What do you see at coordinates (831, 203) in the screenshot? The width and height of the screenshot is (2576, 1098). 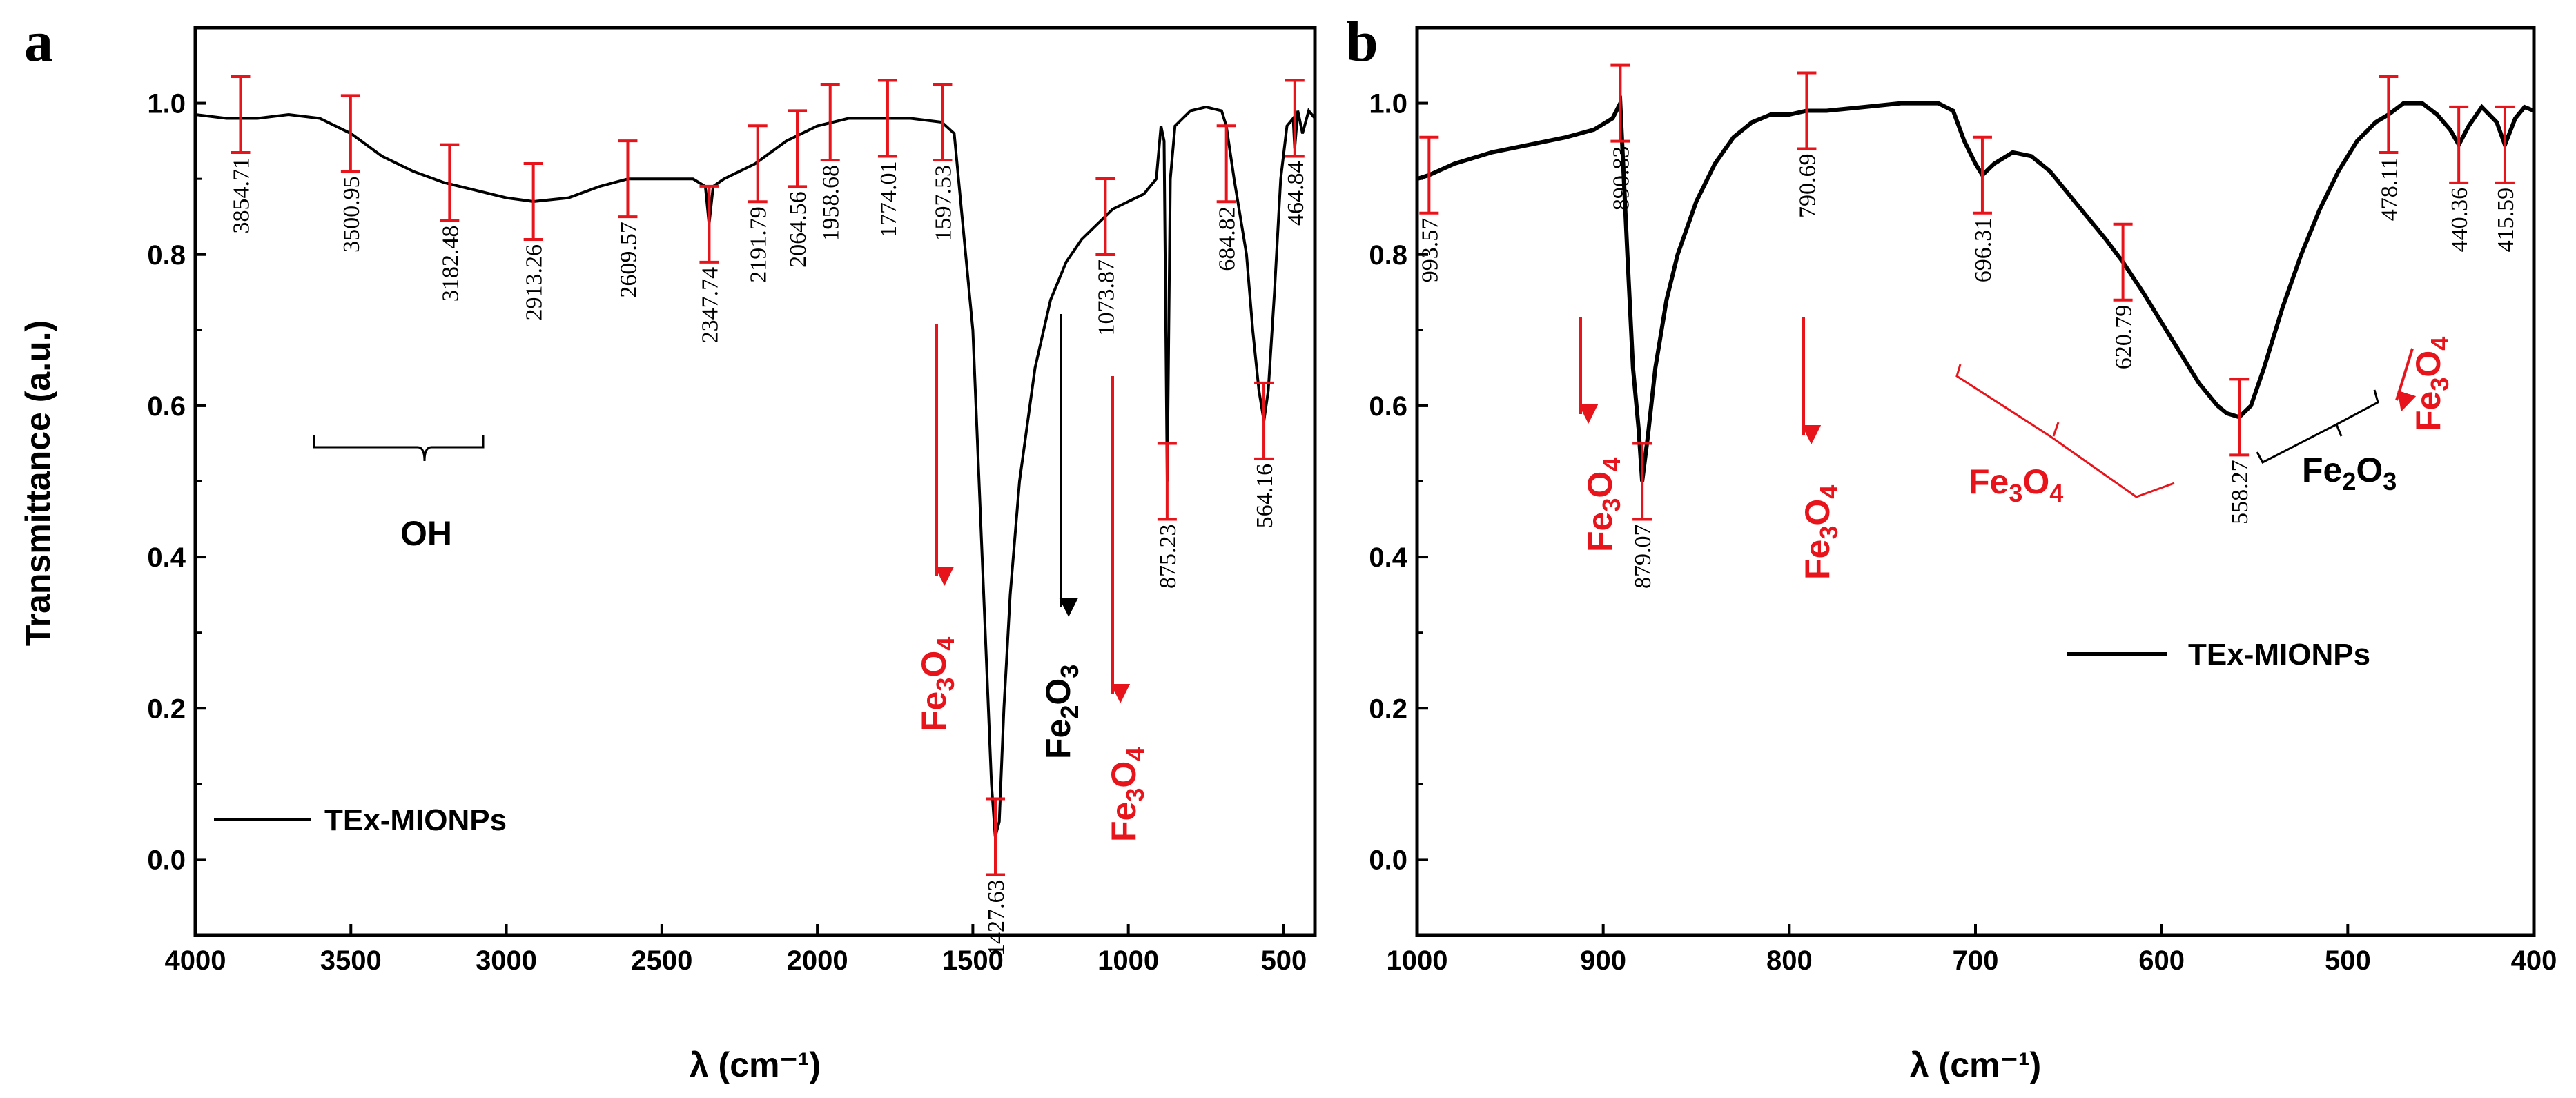 I see `peak-label: 1958.68` at bounding box center [831, 203].